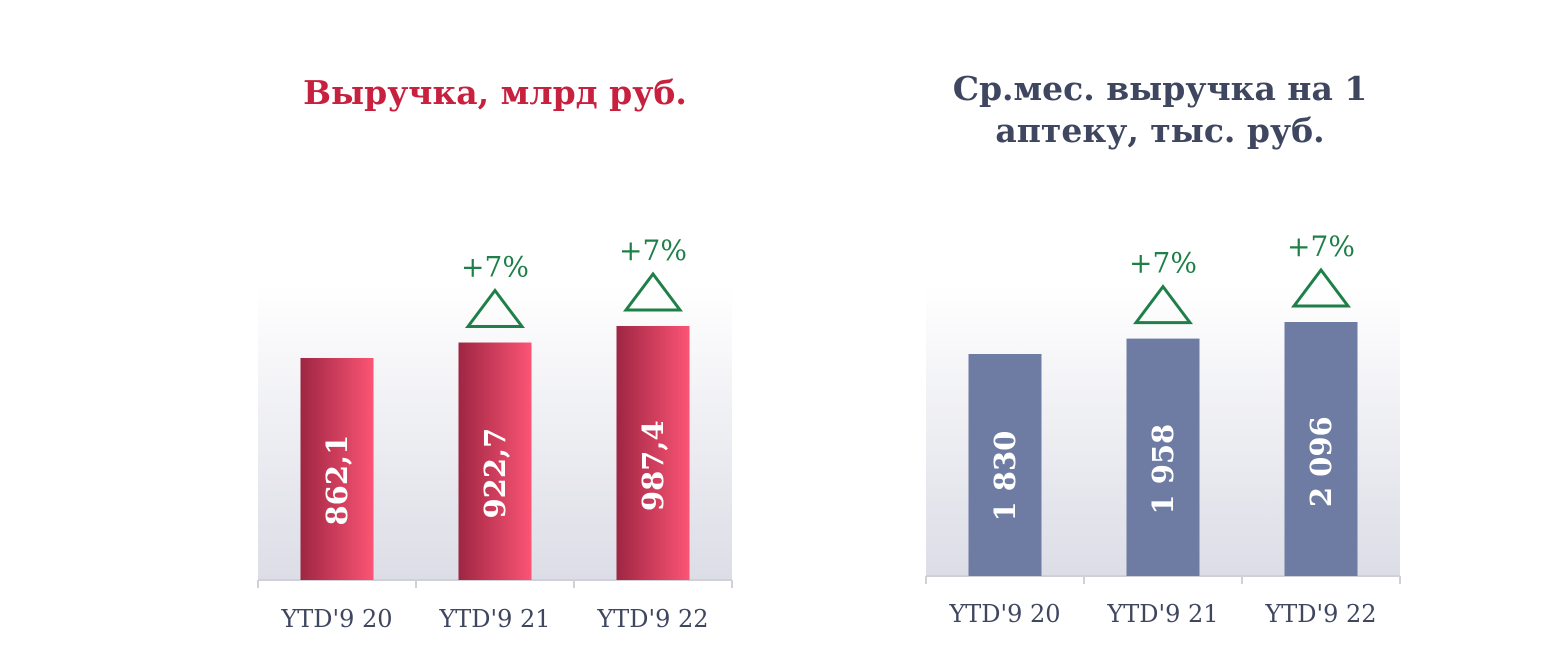 This screenshot has height=660, width=1568. Describe the element at coordinates (495, 473) in the screenshot. I see `bar-value-label: 922,7` at that location.